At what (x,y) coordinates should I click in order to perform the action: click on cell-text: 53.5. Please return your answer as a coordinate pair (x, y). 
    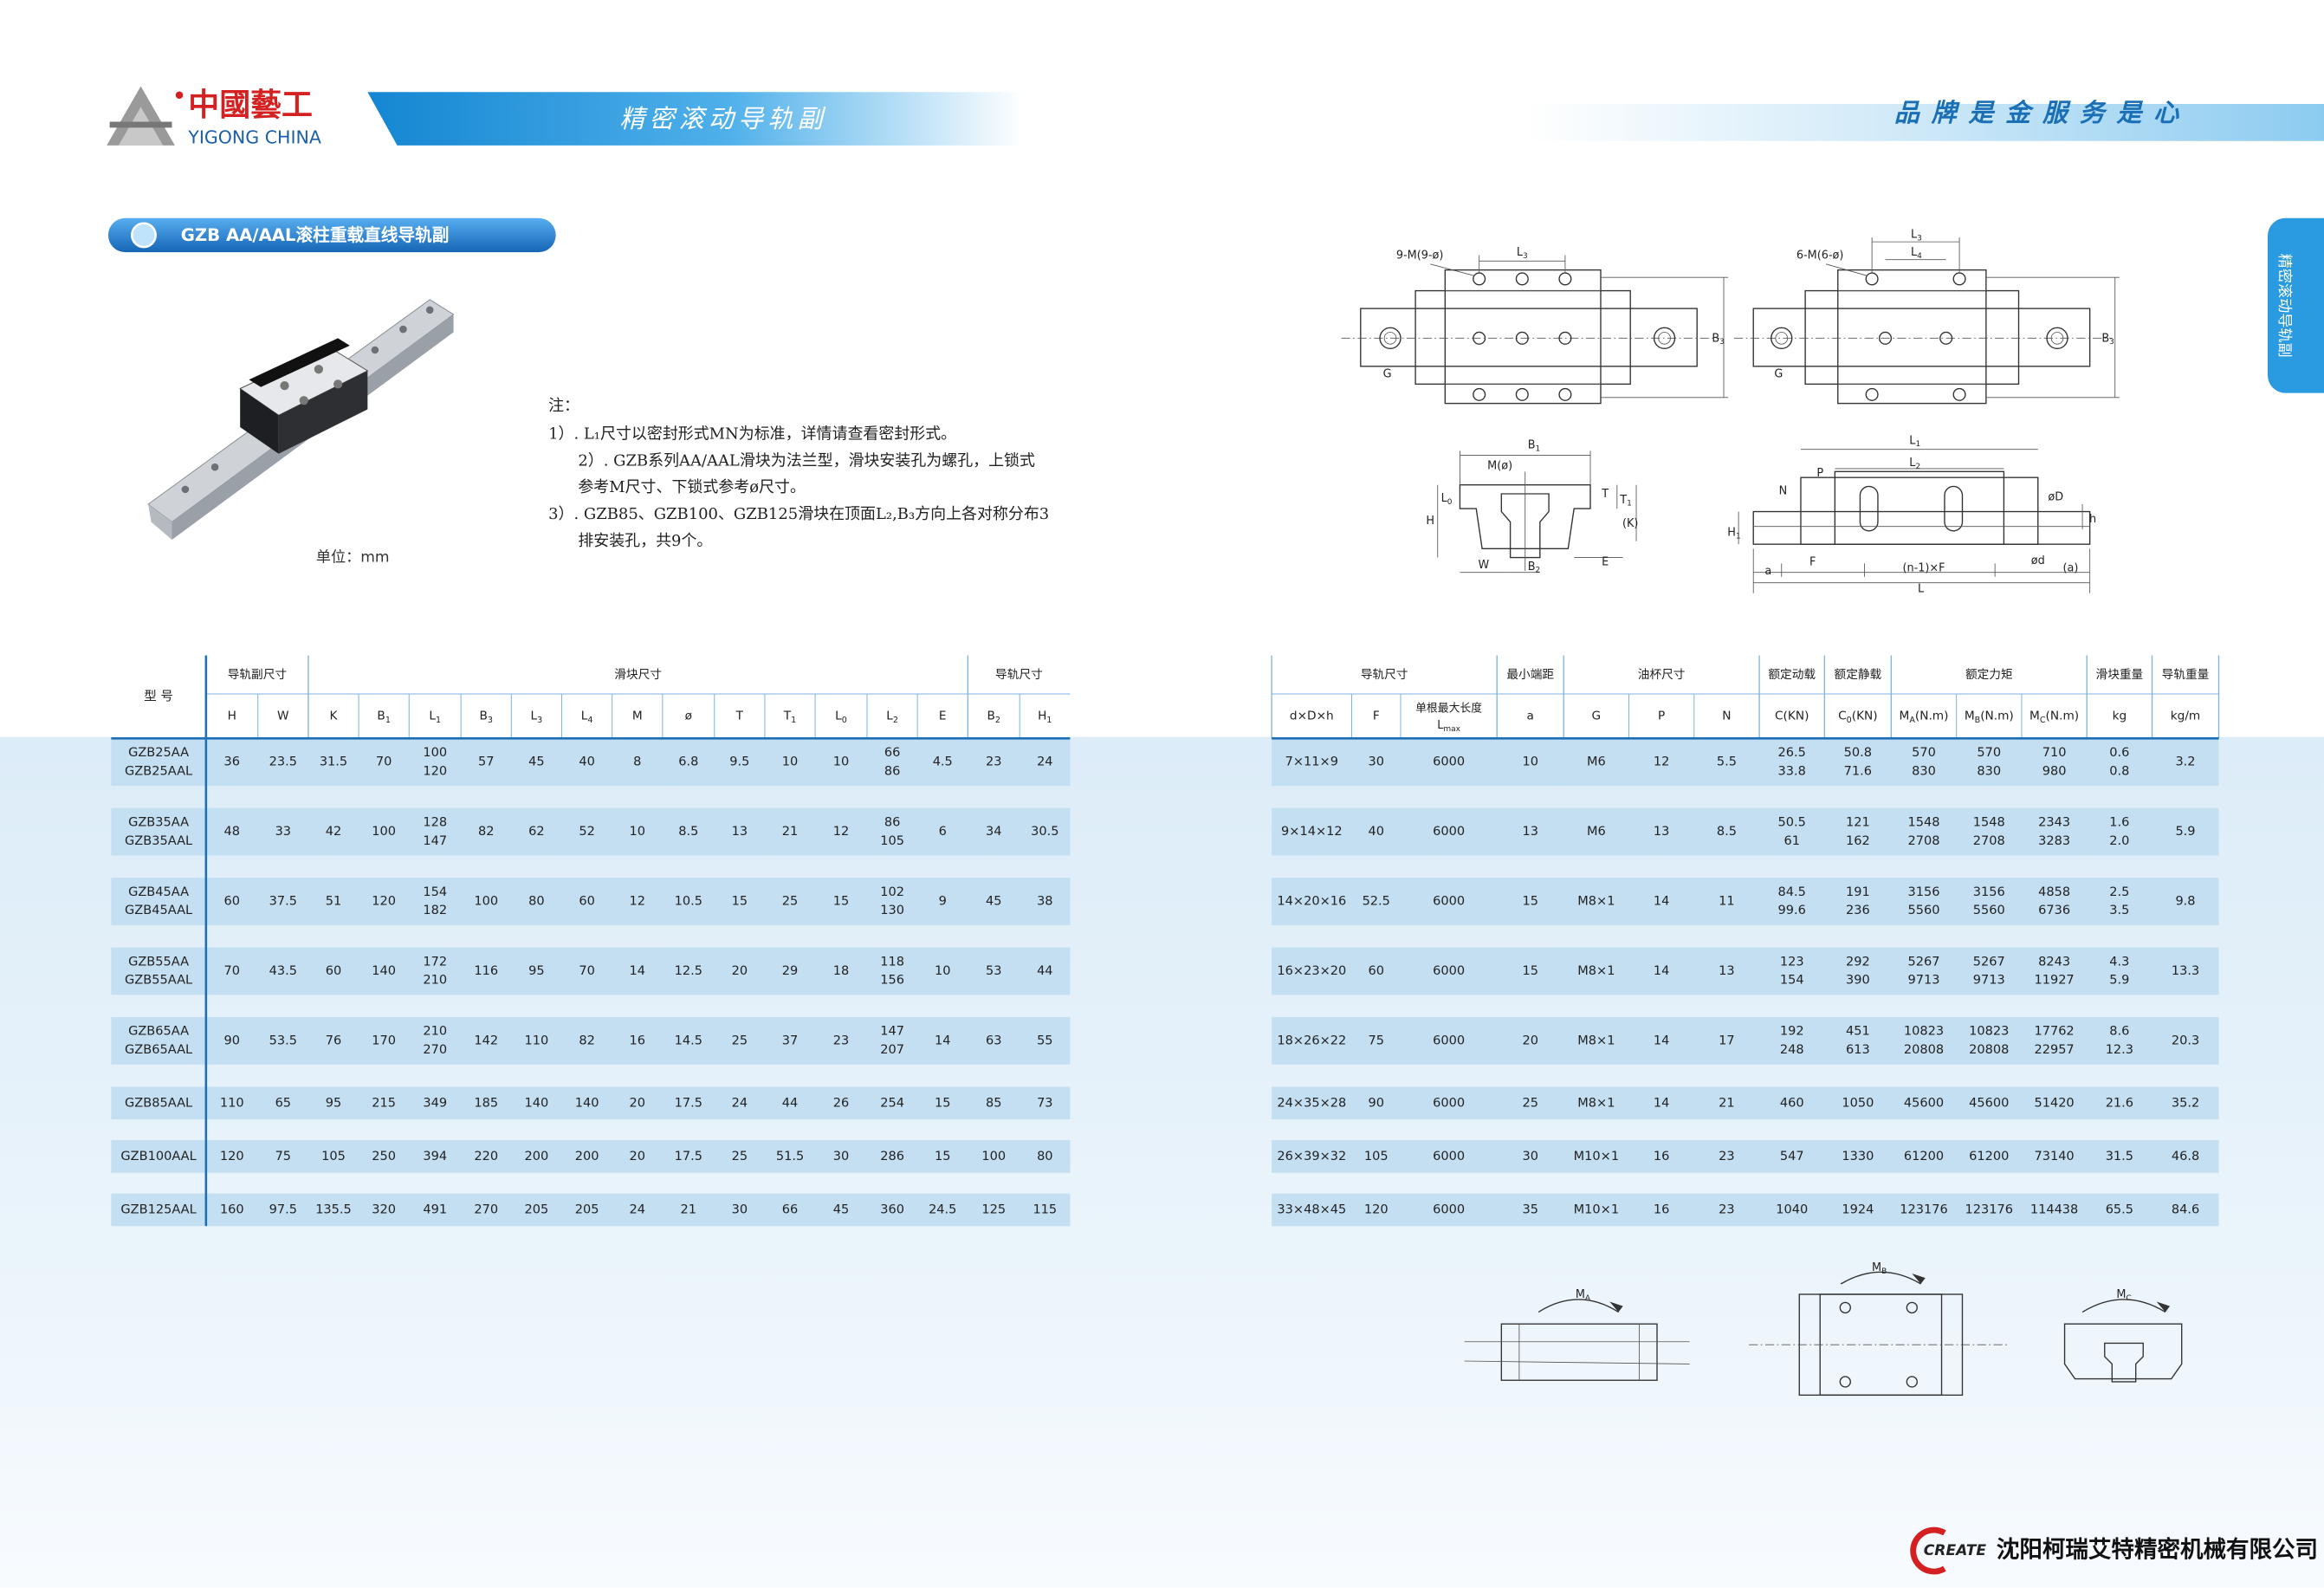
    Looking at the image, I should click on (283, 1040).